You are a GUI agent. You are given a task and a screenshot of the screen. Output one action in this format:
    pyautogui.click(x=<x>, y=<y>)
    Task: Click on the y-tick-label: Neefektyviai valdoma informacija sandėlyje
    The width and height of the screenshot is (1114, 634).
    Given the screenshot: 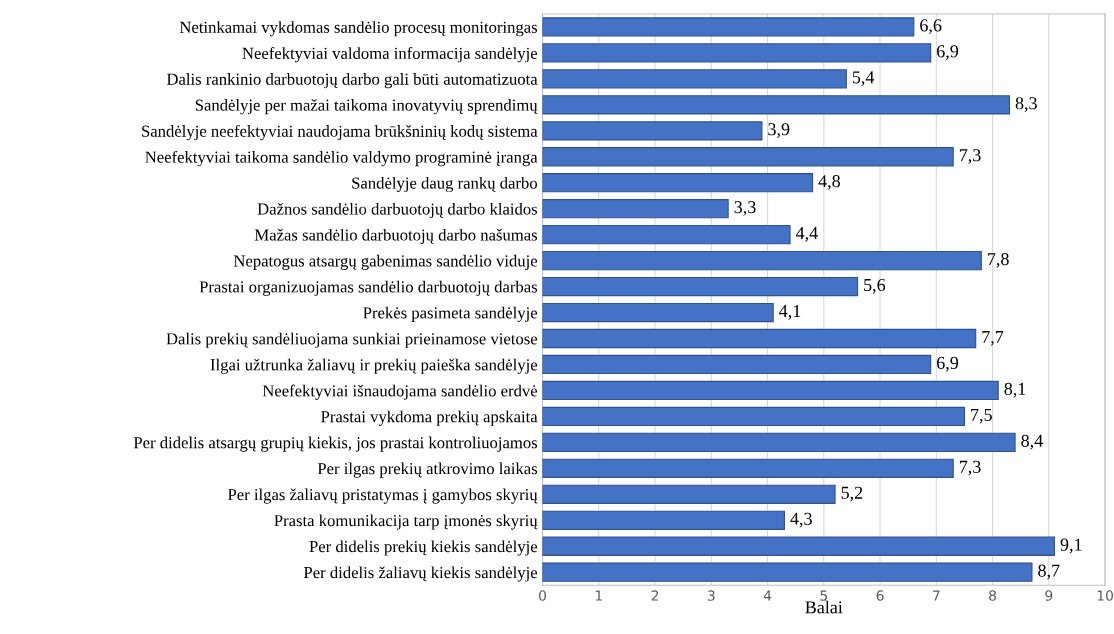 What is the action you would take?
    pyautogui.click(x=390, y=55)
    